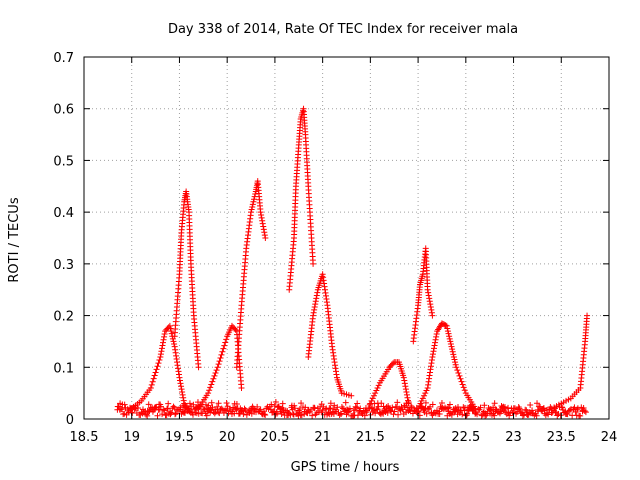  Describe the element at coordinates (418, 437) in the screenshot. I see `x-tick-label: 22` at that location.